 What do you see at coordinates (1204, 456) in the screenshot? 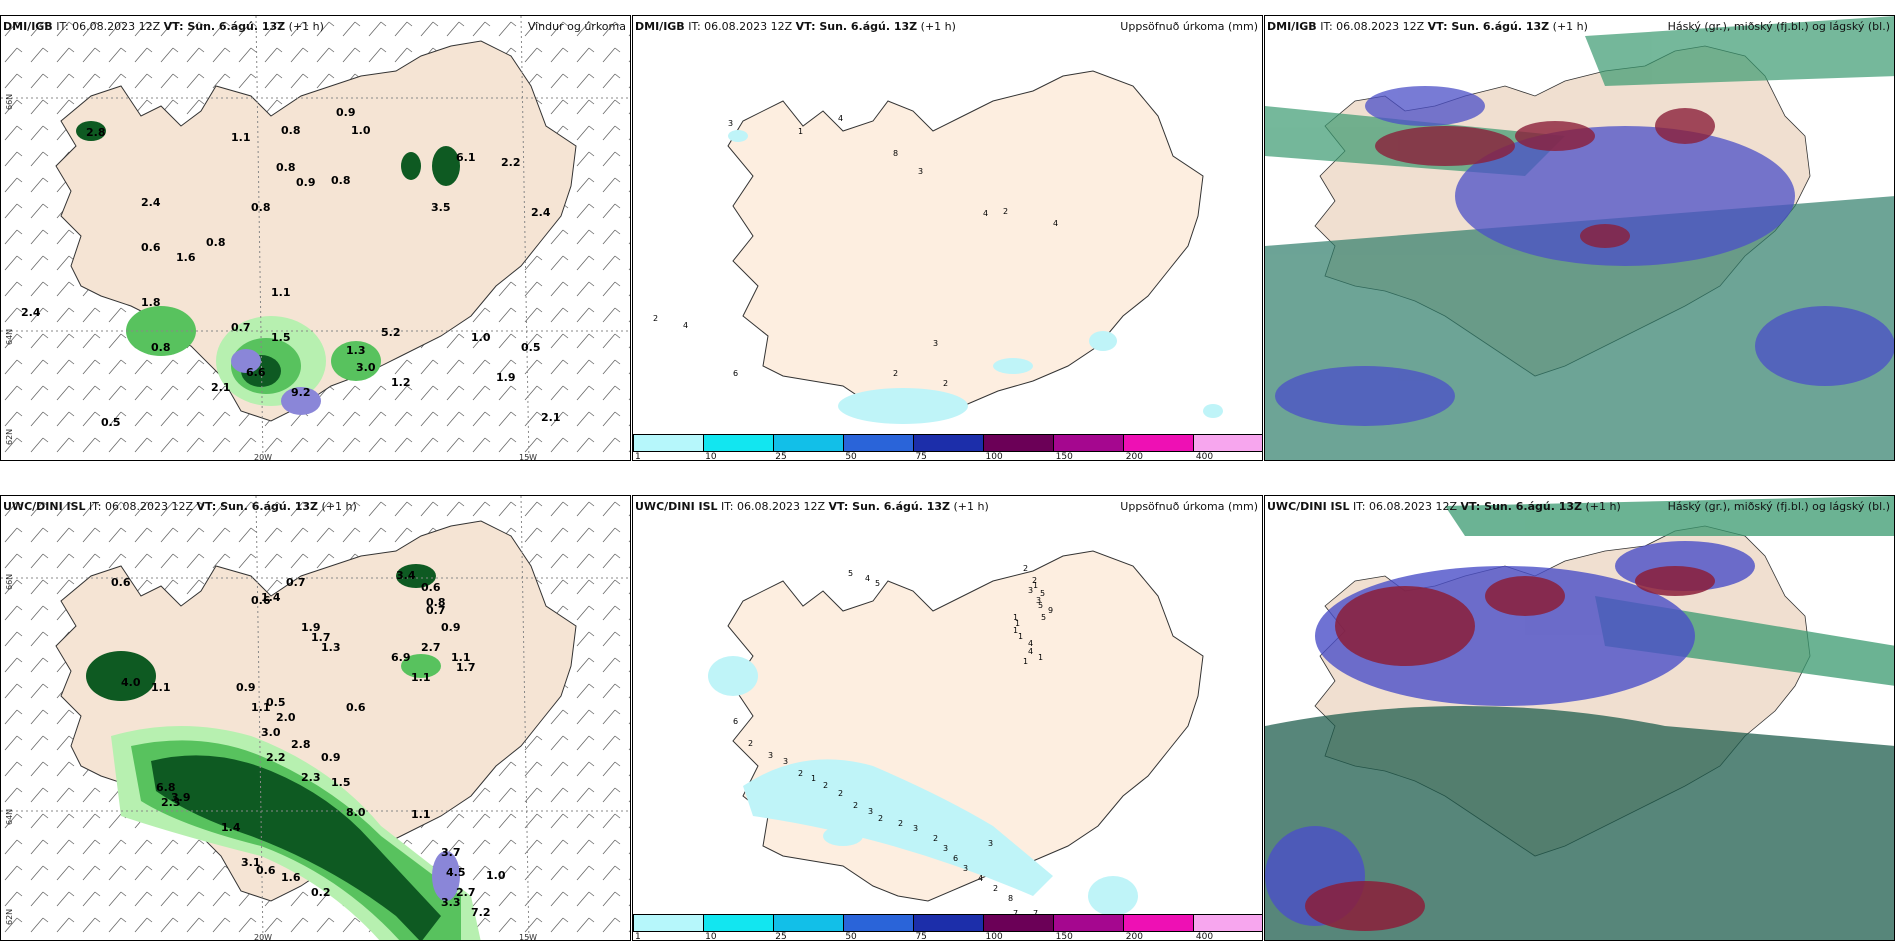
I see `colorbar-tick: 400` at bounding box center [1204, 456].